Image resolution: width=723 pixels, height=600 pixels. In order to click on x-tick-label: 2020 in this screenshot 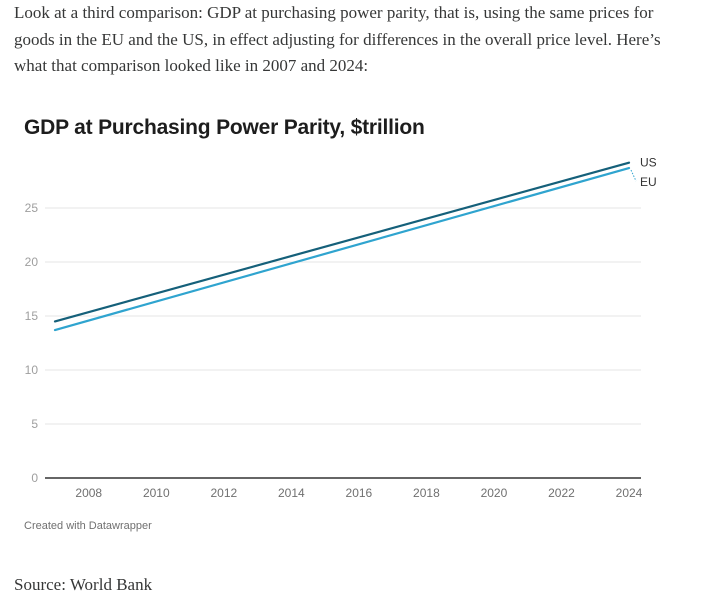, I will do `click(494, 493)`.